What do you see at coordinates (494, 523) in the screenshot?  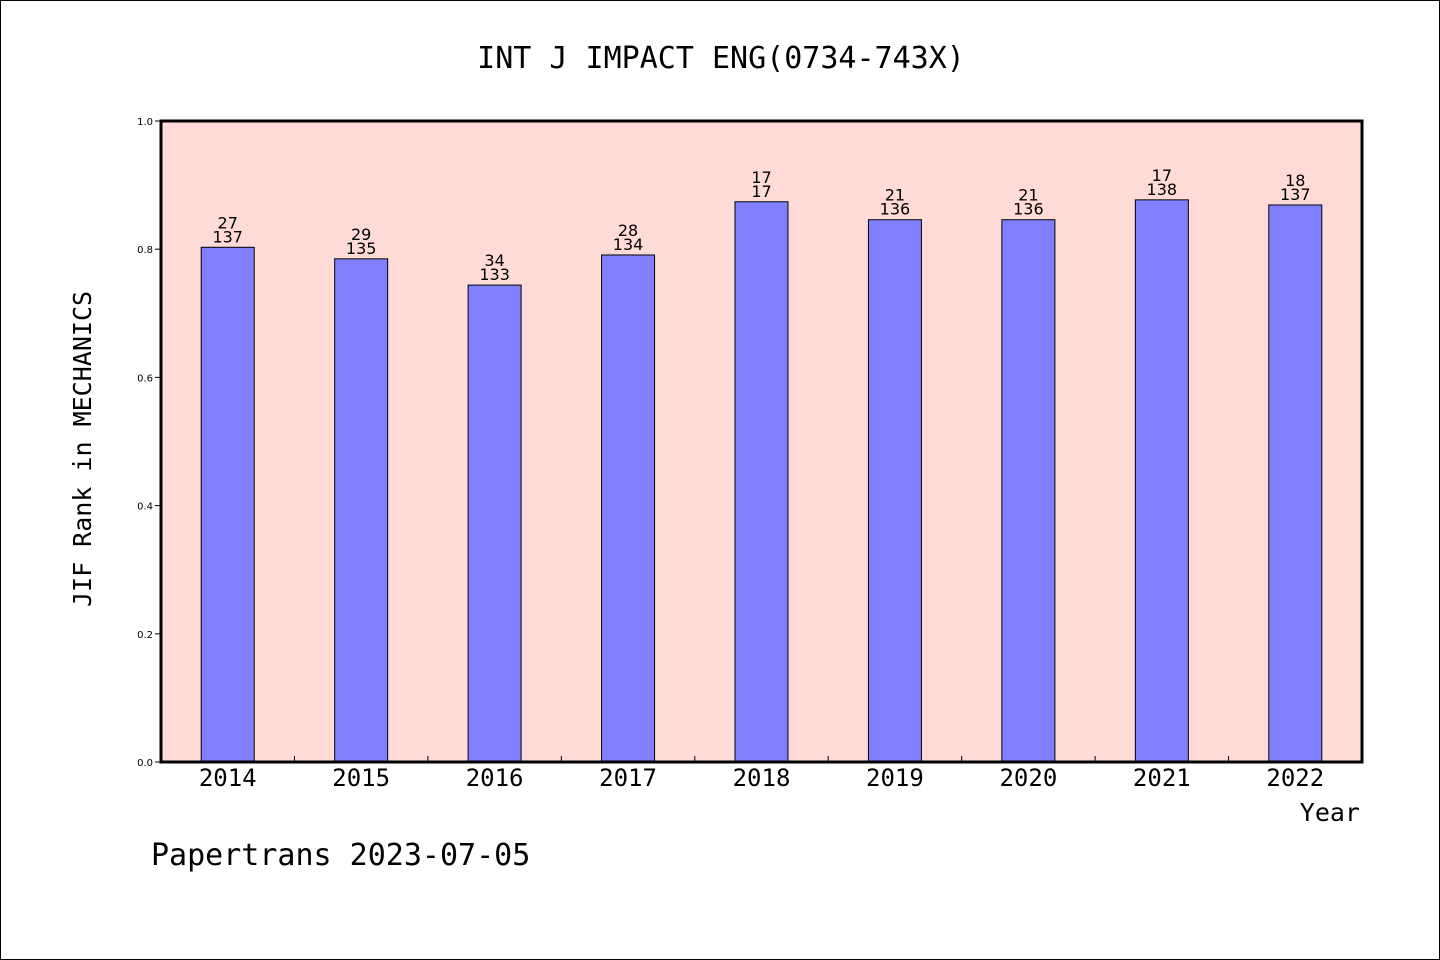 I see `bar-2016` at bounding box center [494, 523].